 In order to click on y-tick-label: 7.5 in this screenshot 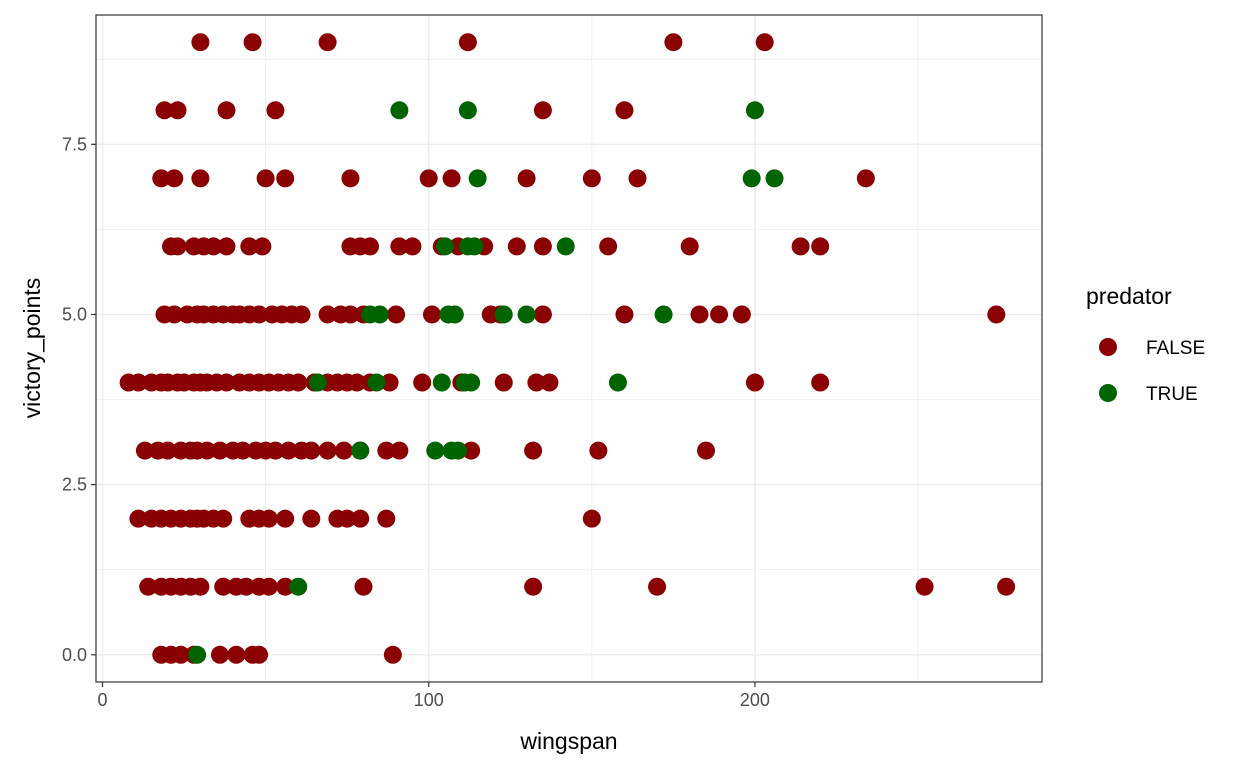, I will do `click(74, 144)`.